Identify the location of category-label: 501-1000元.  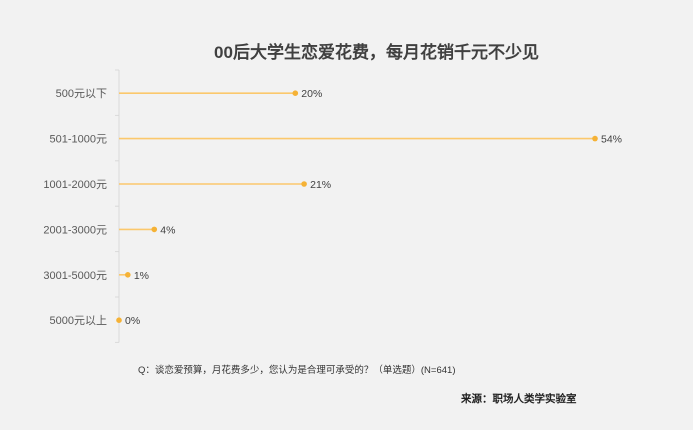
(79, 140).